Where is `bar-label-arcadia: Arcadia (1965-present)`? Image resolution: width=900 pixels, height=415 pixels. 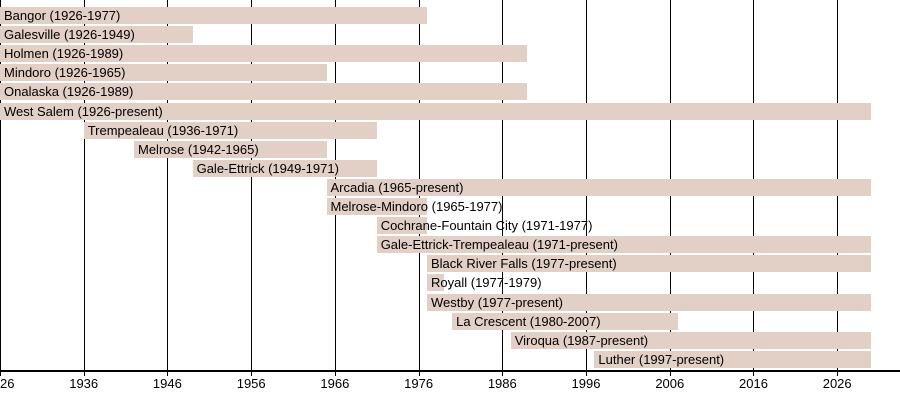 bar-label-arcadia: Arcadia (1965-present) is located at coordinates (397, 187).